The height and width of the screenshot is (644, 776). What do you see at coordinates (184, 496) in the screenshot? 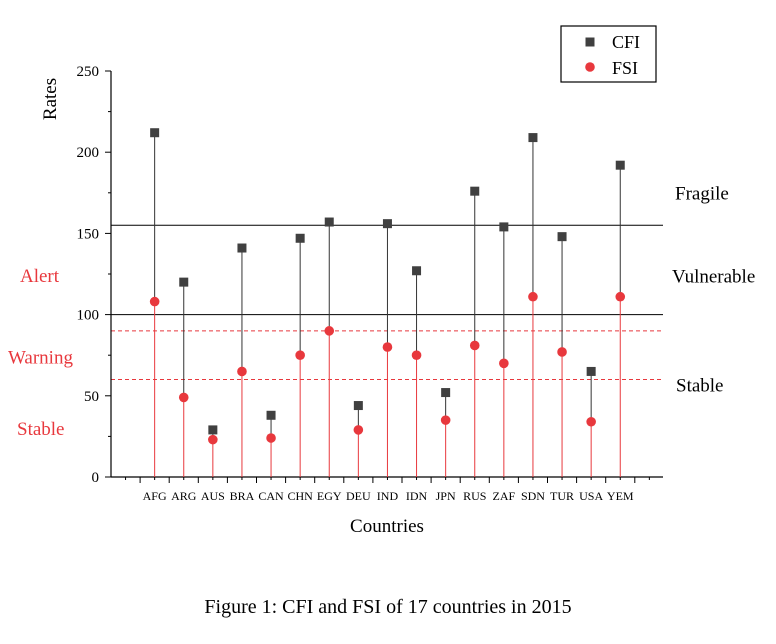
I see `x-tick-label-arg: ARG` at bounding box center [184, 496].